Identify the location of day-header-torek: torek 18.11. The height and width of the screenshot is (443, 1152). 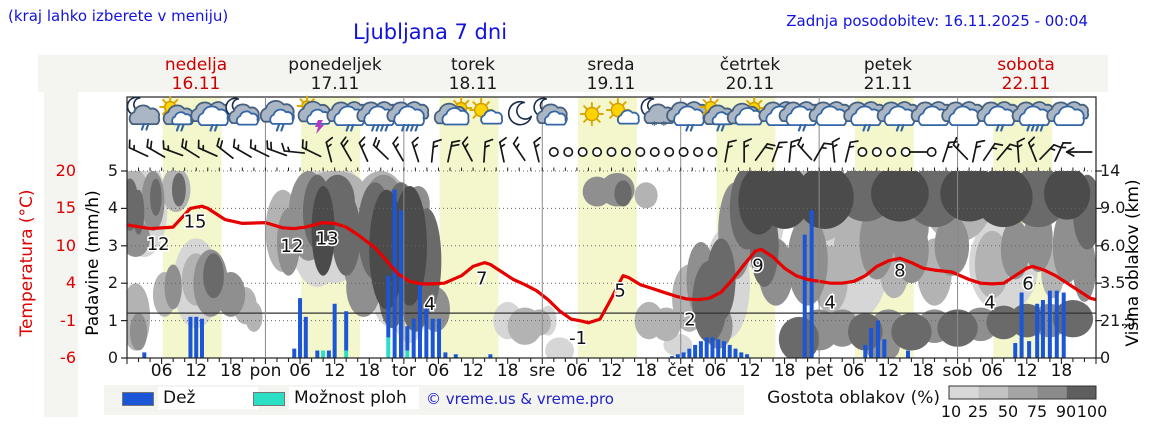
(473, 75).